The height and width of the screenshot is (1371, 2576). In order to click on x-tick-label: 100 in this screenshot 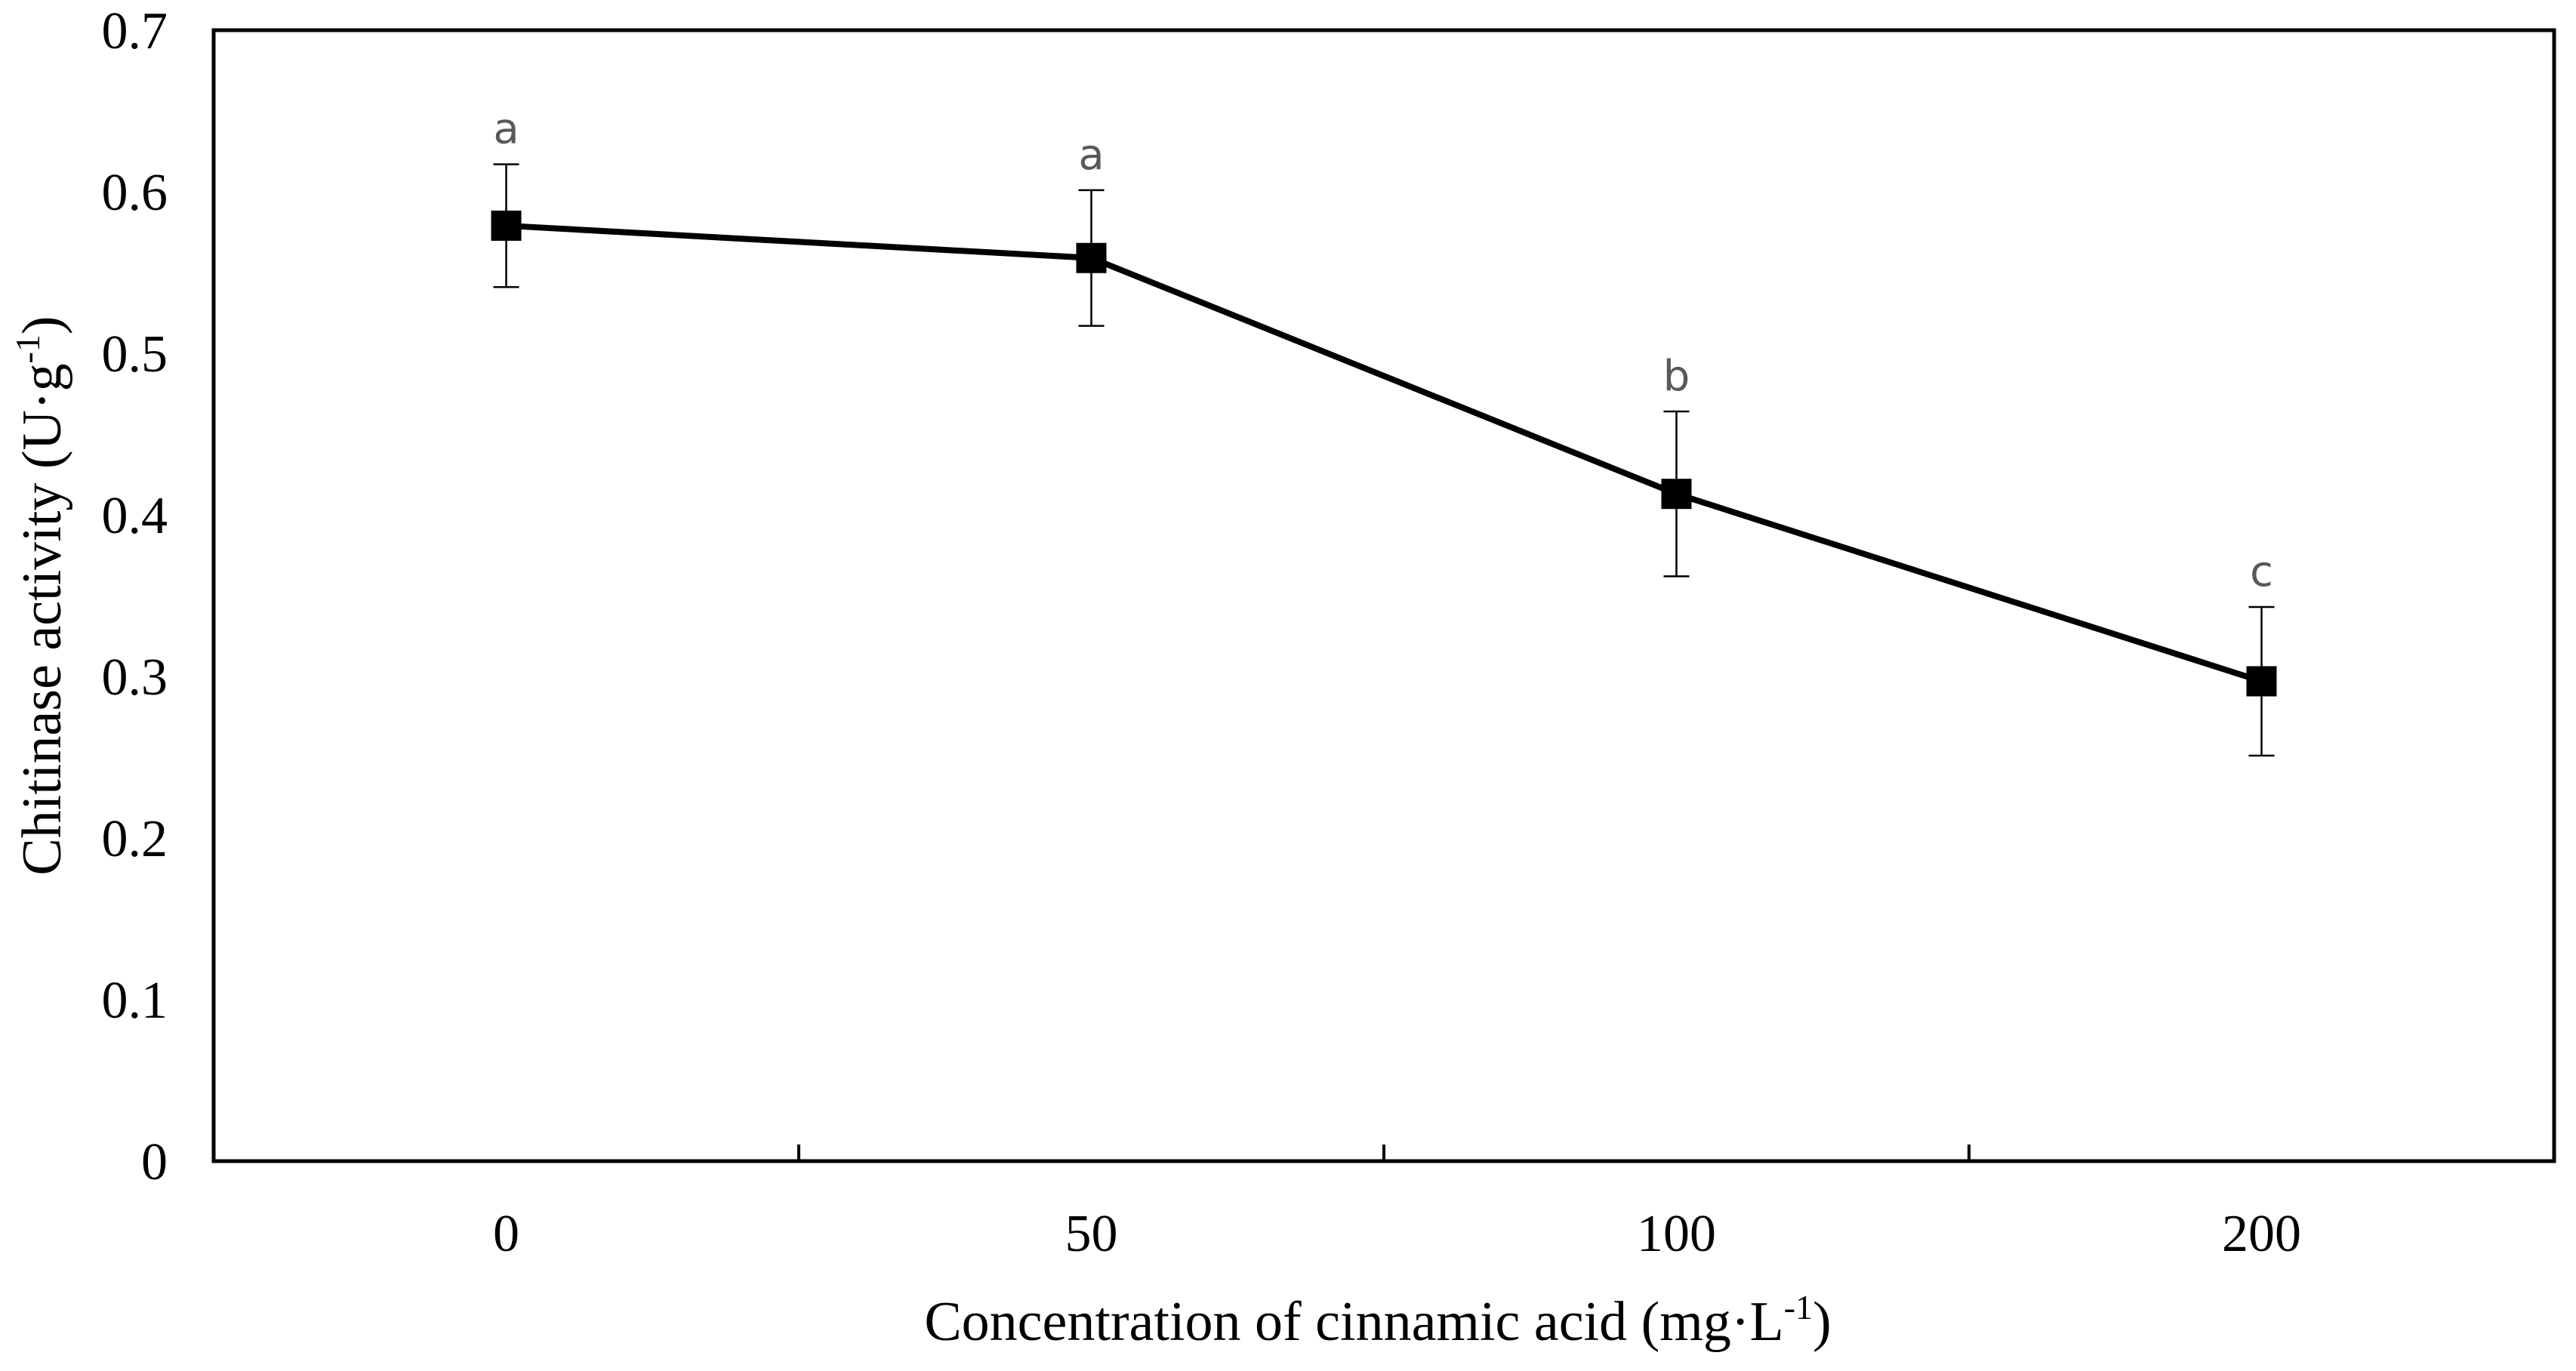, I will do `click(1677, 1234)`.